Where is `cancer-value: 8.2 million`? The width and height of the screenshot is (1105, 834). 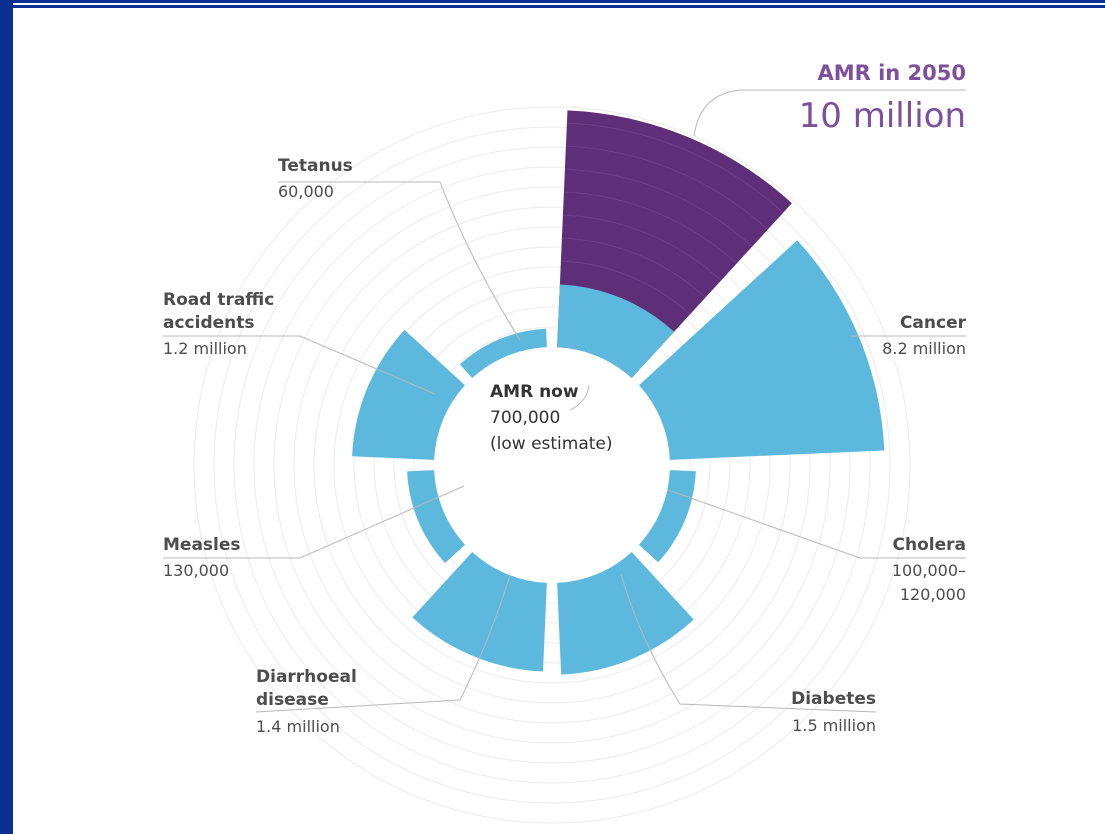
cancer-value: 8.2 million is located at coordinates (924, 348).